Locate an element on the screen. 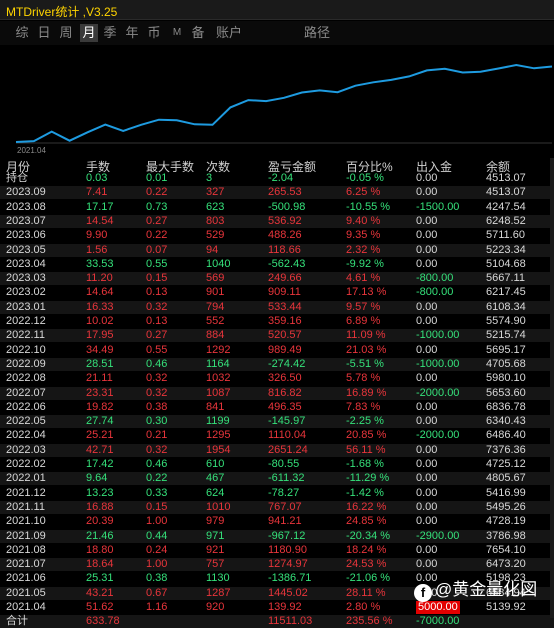  table-row: 持仓 0.03 0.01 3 -2.04 -0.05 % 0.00 4513.07 is located at coordinates (277, 178).